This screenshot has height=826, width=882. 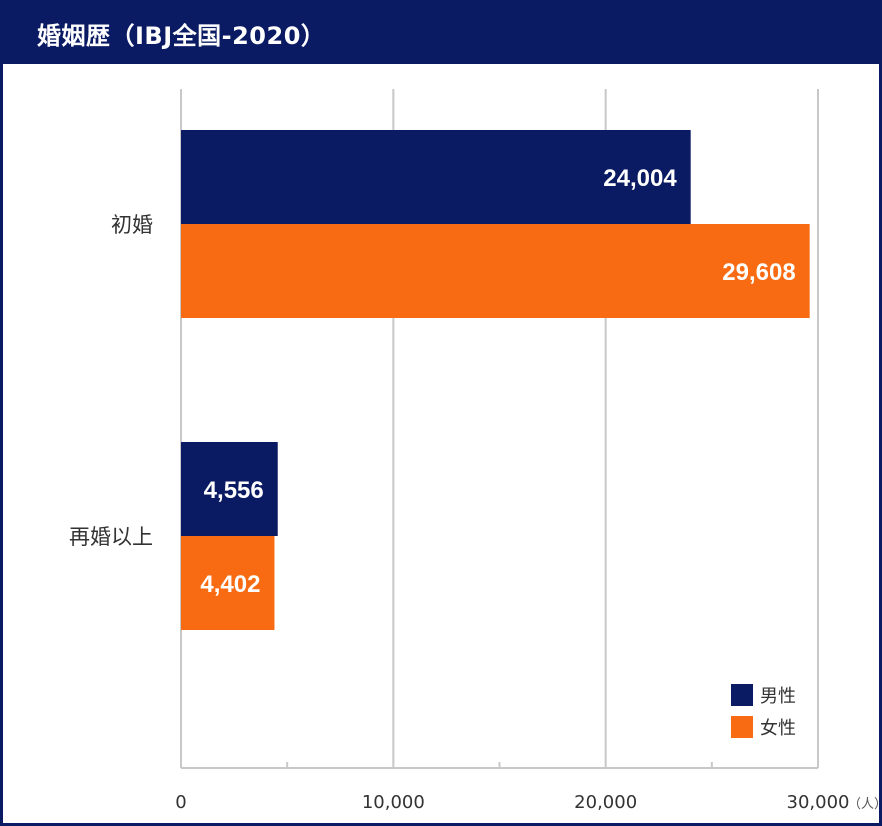 I want to click on title-bar: 婚姻歴（IBJ全国-2020）, so click(x=441, y=33).